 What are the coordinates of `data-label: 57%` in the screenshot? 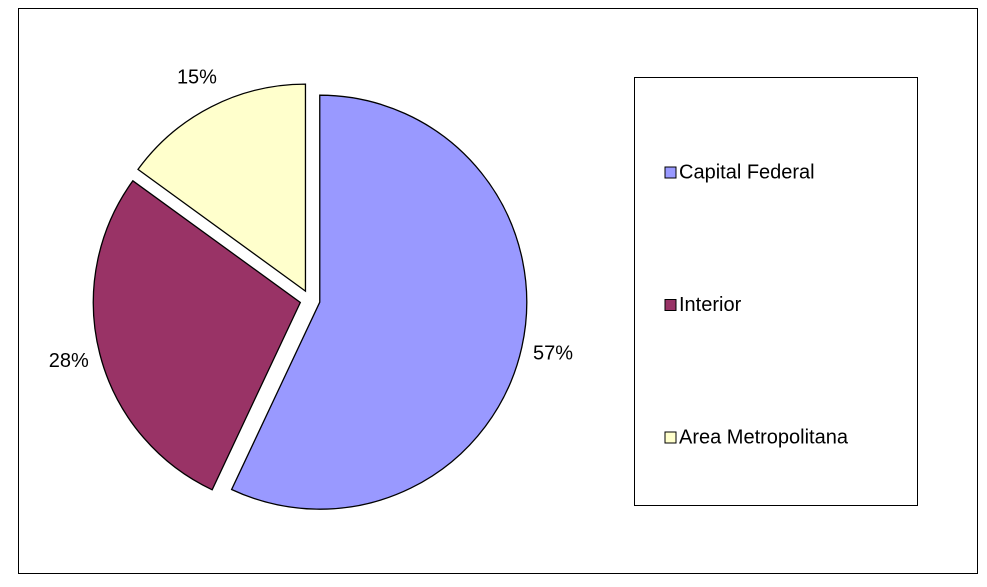 It's located at (553, 354).